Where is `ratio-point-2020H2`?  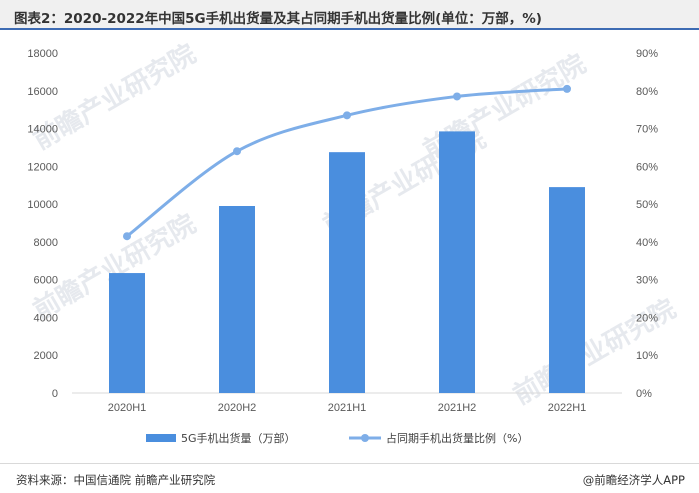 ratio-point-2020H2 is located at coordinates (237, 151).